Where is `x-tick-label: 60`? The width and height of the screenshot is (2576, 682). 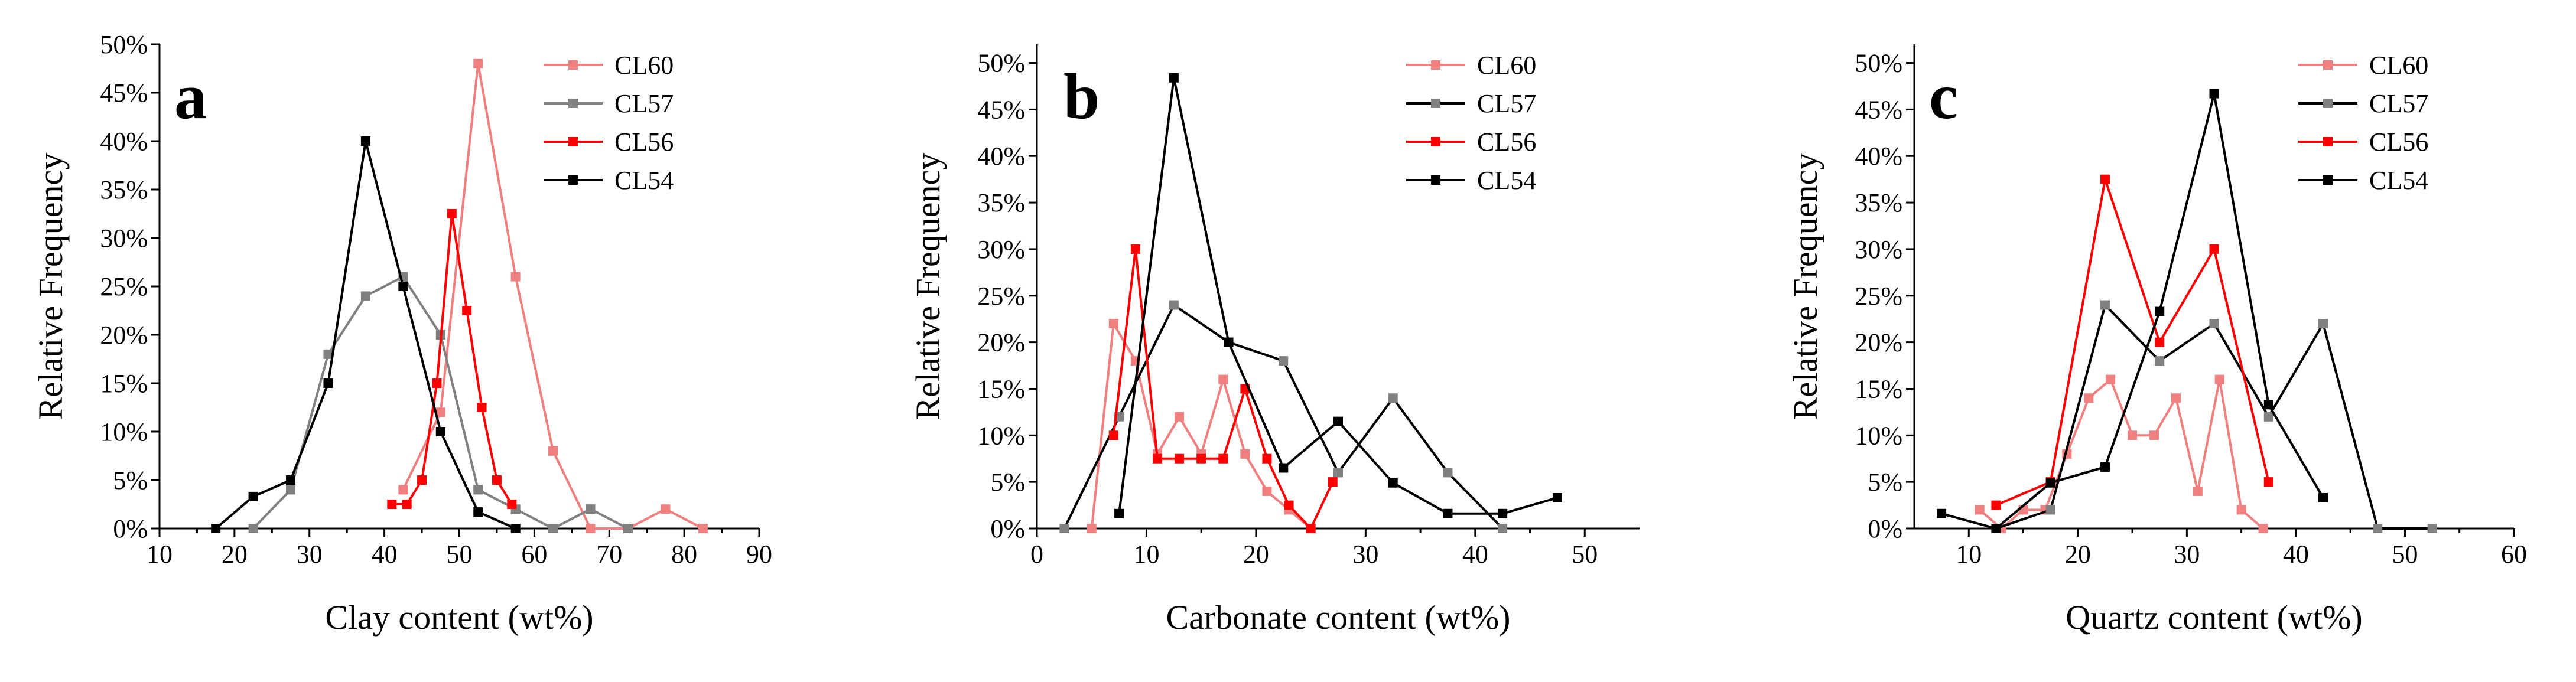
x-tick-label: 60 is located at coordinates (2514, 554).